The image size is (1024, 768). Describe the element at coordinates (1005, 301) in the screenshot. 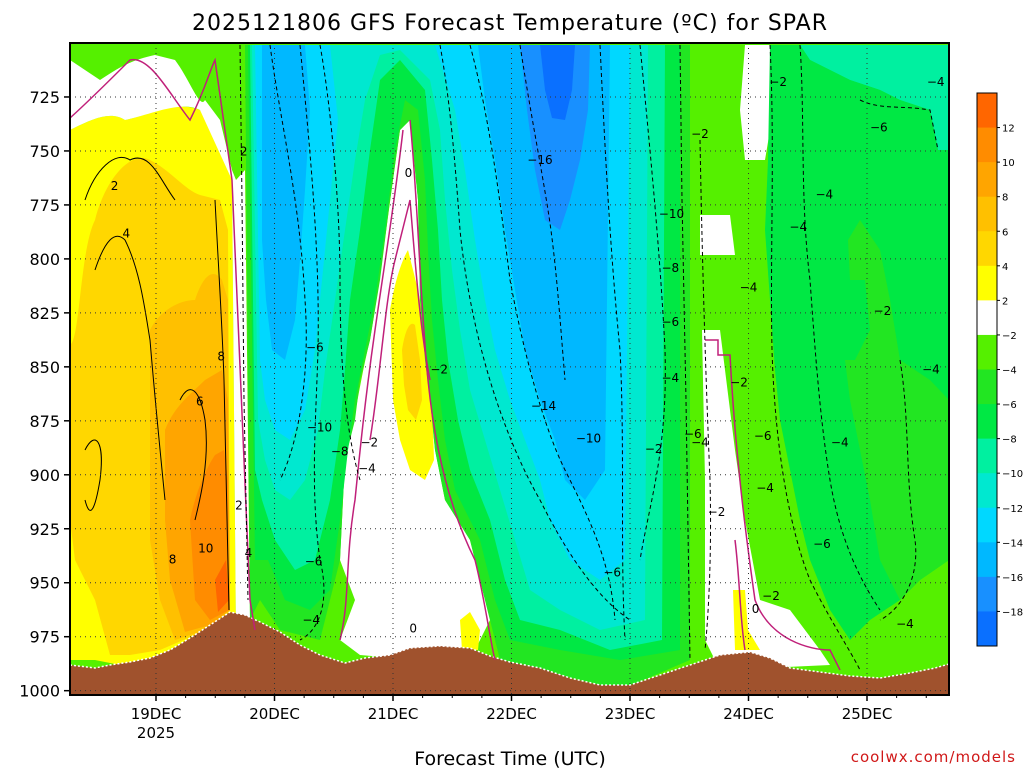

I see `colorbar-label: 2` at that location.